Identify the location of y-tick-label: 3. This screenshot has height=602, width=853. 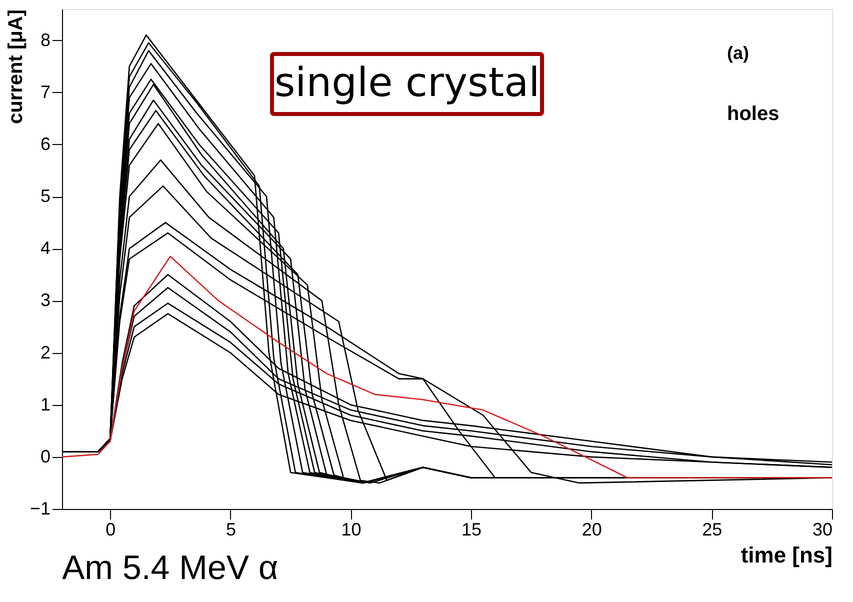
(45, 300).